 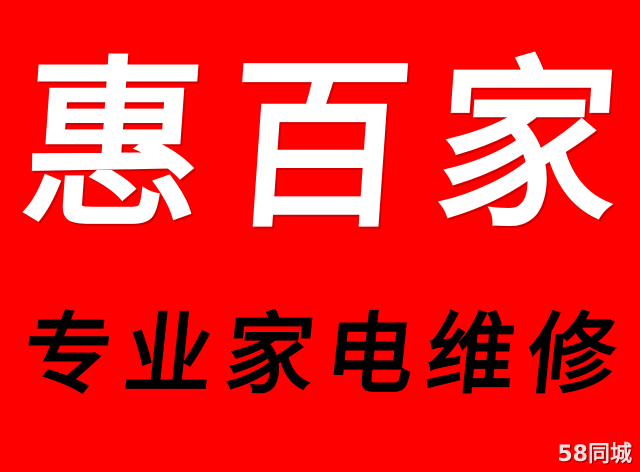 What do you see at coordinates (471, 354) in the screenshot?
I see `subtitle-char-wei: 维` at bounding box center [471, 354].